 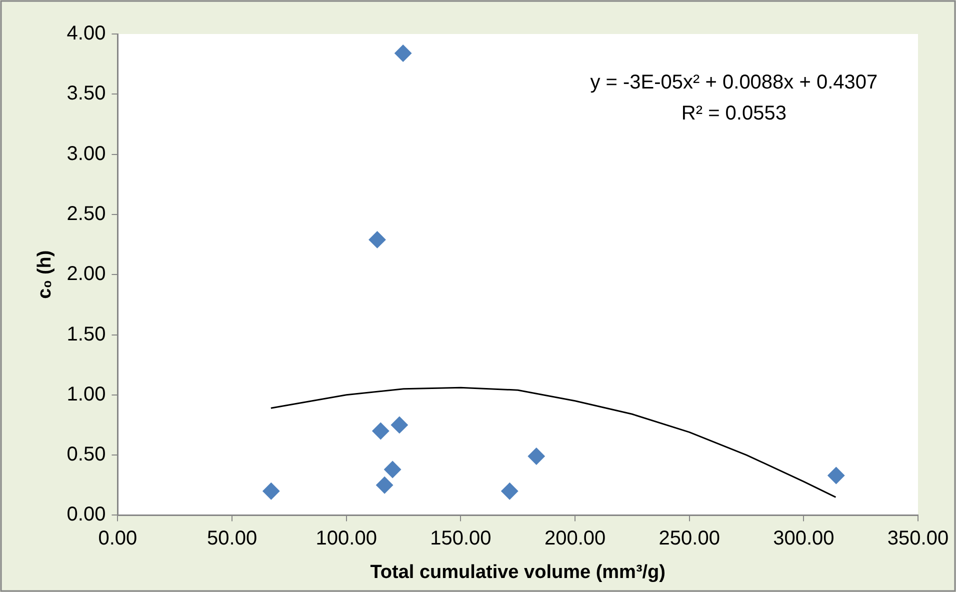 I want to click on y-tick-label: 1.00, so click(x=86, y=394).